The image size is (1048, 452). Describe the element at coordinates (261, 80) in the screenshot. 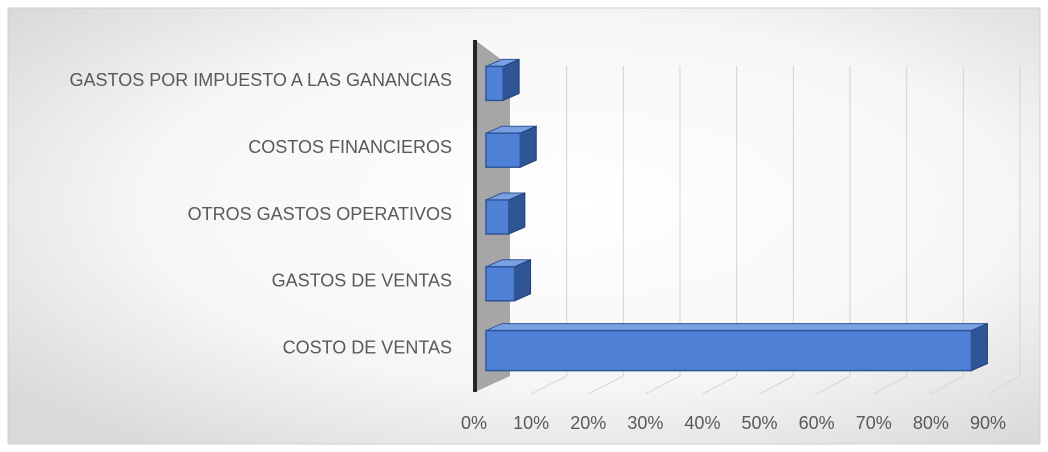

I see `y-tick-label: GASTOS POR IMPUESTO A LAS GANANCIAS` at that location.